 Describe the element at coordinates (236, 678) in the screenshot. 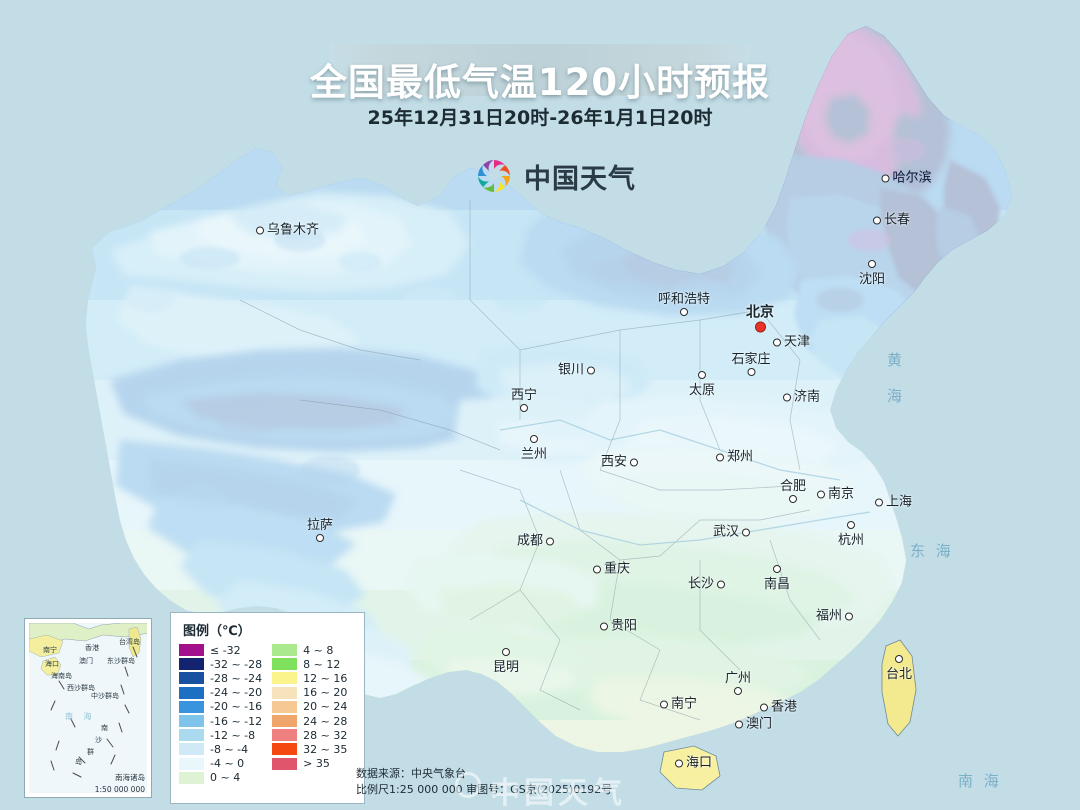

I see `legend-range-label: -28 ~ -24` at that location.